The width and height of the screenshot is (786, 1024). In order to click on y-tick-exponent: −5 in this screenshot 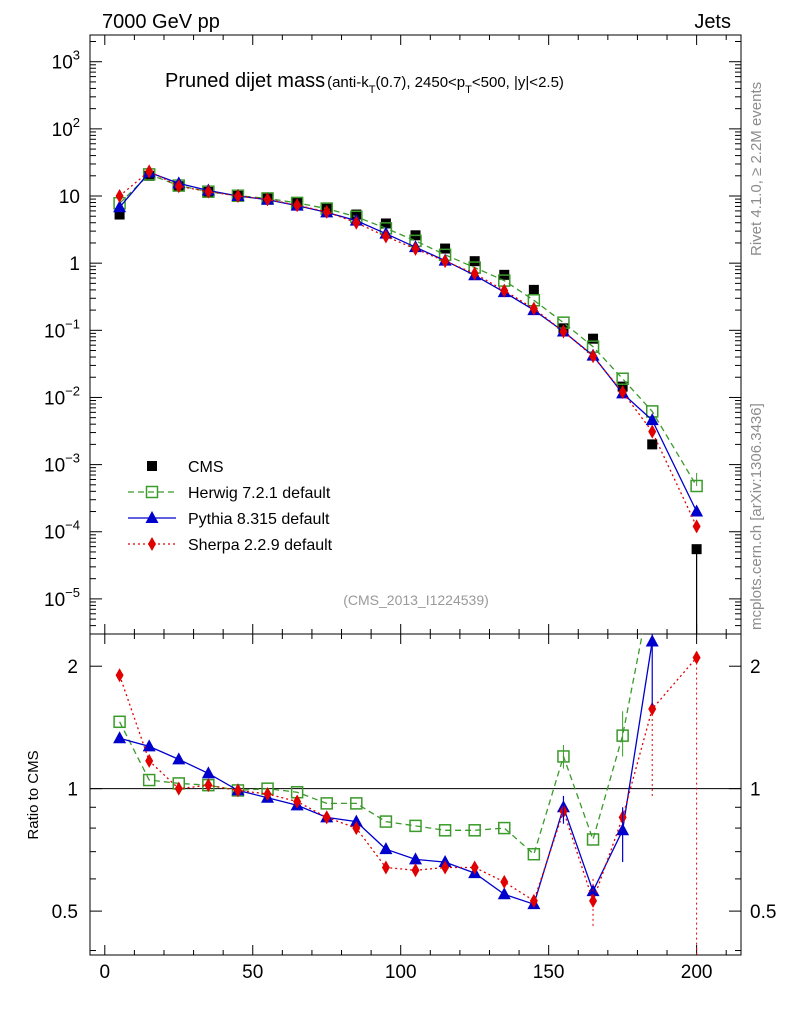, I will do `click(72, 592)`.